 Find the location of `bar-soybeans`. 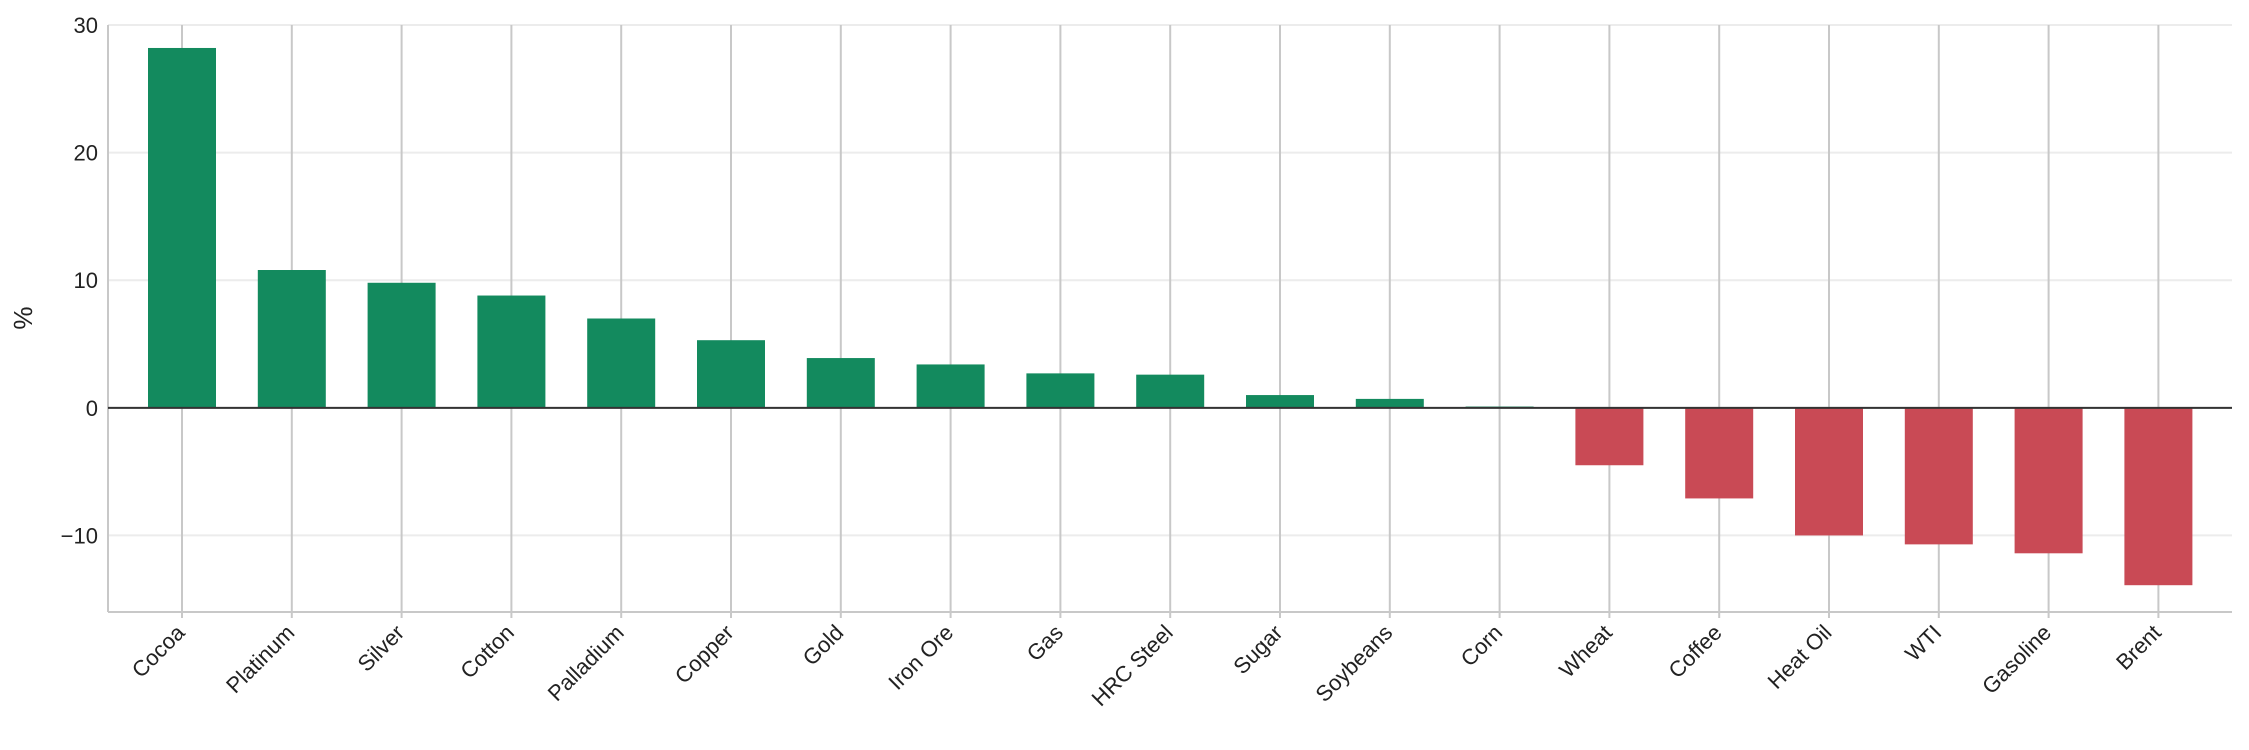

bar-soybeans is located at coordinates (1389, 403).